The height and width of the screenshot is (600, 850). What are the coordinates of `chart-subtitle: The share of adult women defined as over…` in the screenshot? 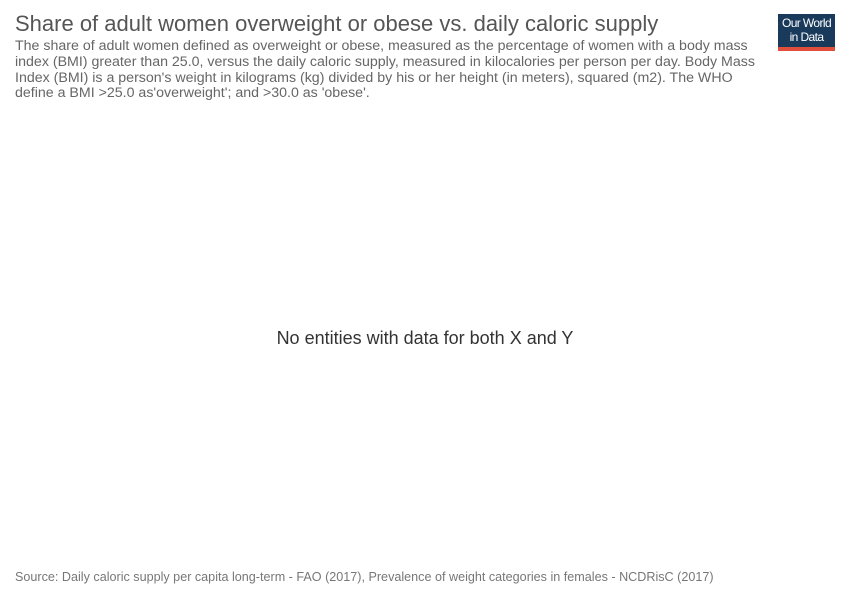 It's located at (385, 70).